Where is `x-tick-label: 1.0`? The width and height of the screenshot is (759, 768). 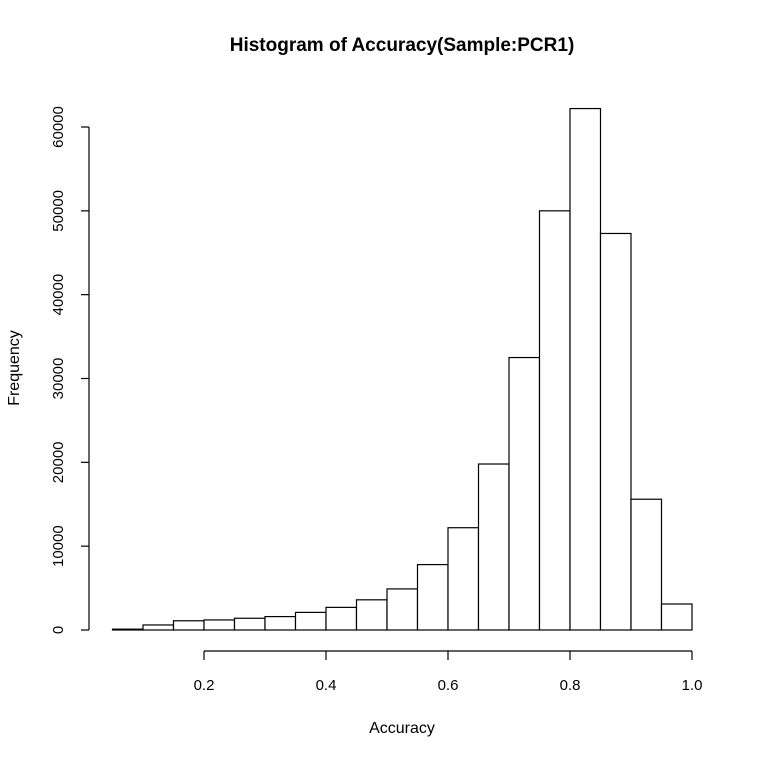 x-tick-label: 1.0 is located at coordinates (692, 685).